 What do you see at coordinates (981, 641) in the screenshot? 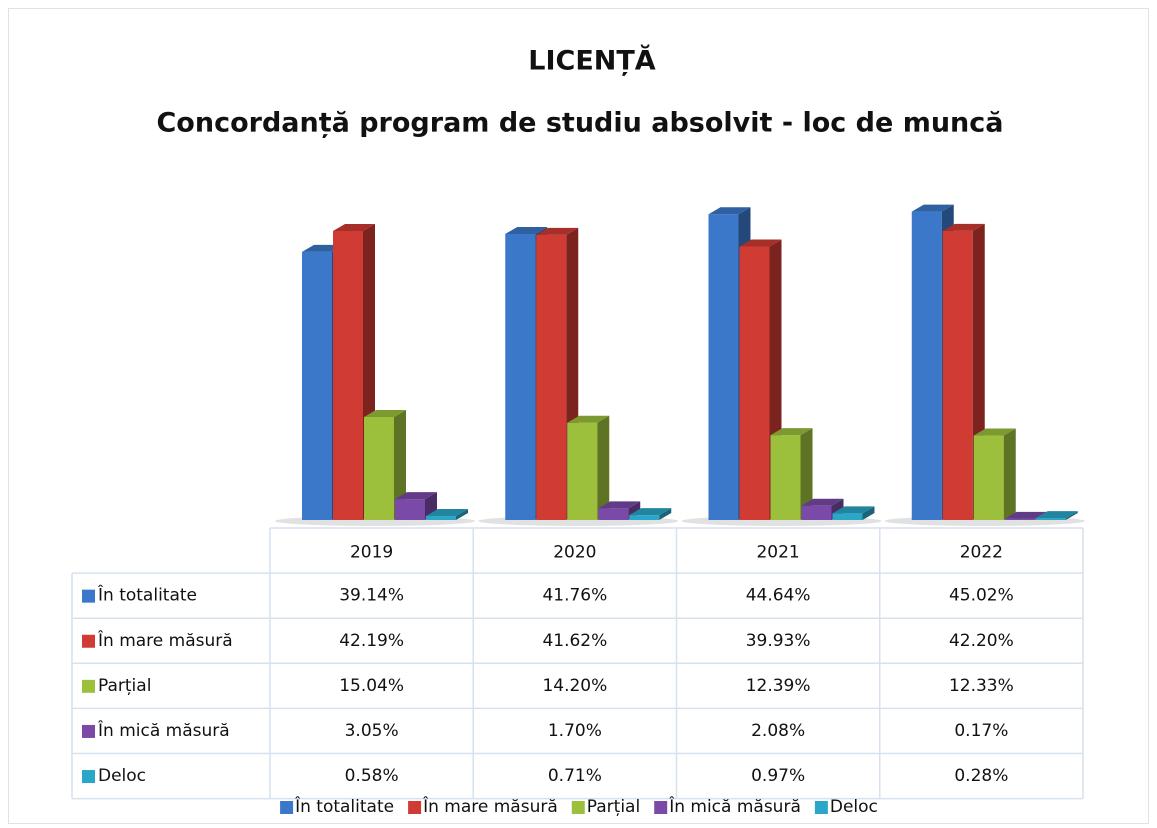
I see `data-label: 42.20%` at bounding box center [981, 641].